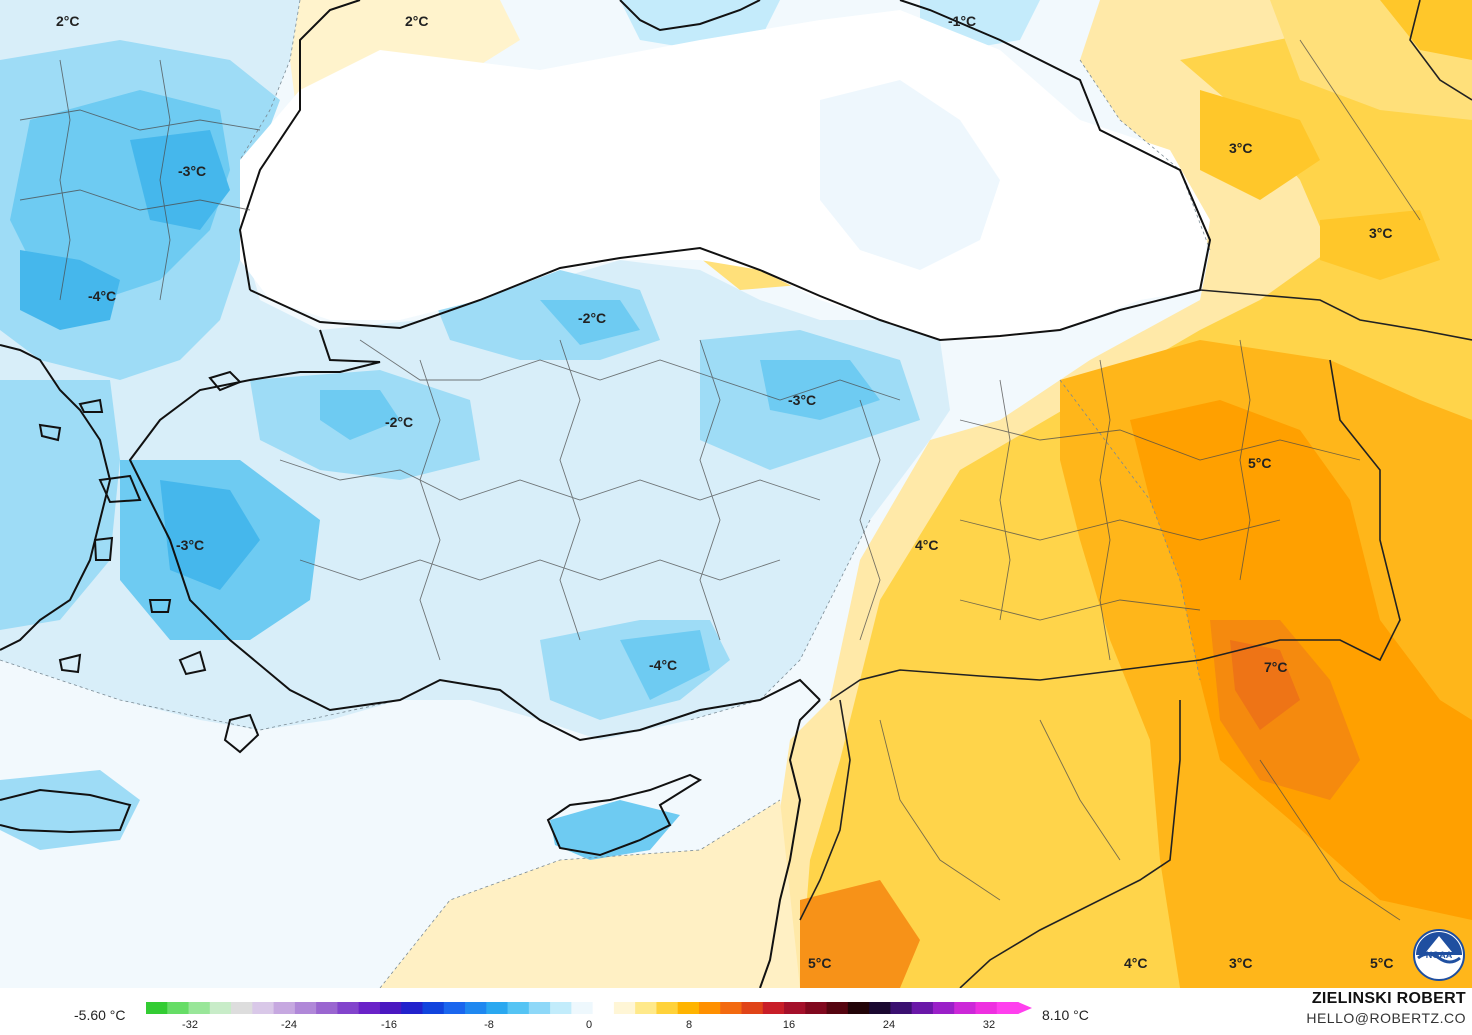  What do you see at coordinates (962, 21) in the screenshot?
I see `temp-label: -1°C` at bounding box center [962, 21].